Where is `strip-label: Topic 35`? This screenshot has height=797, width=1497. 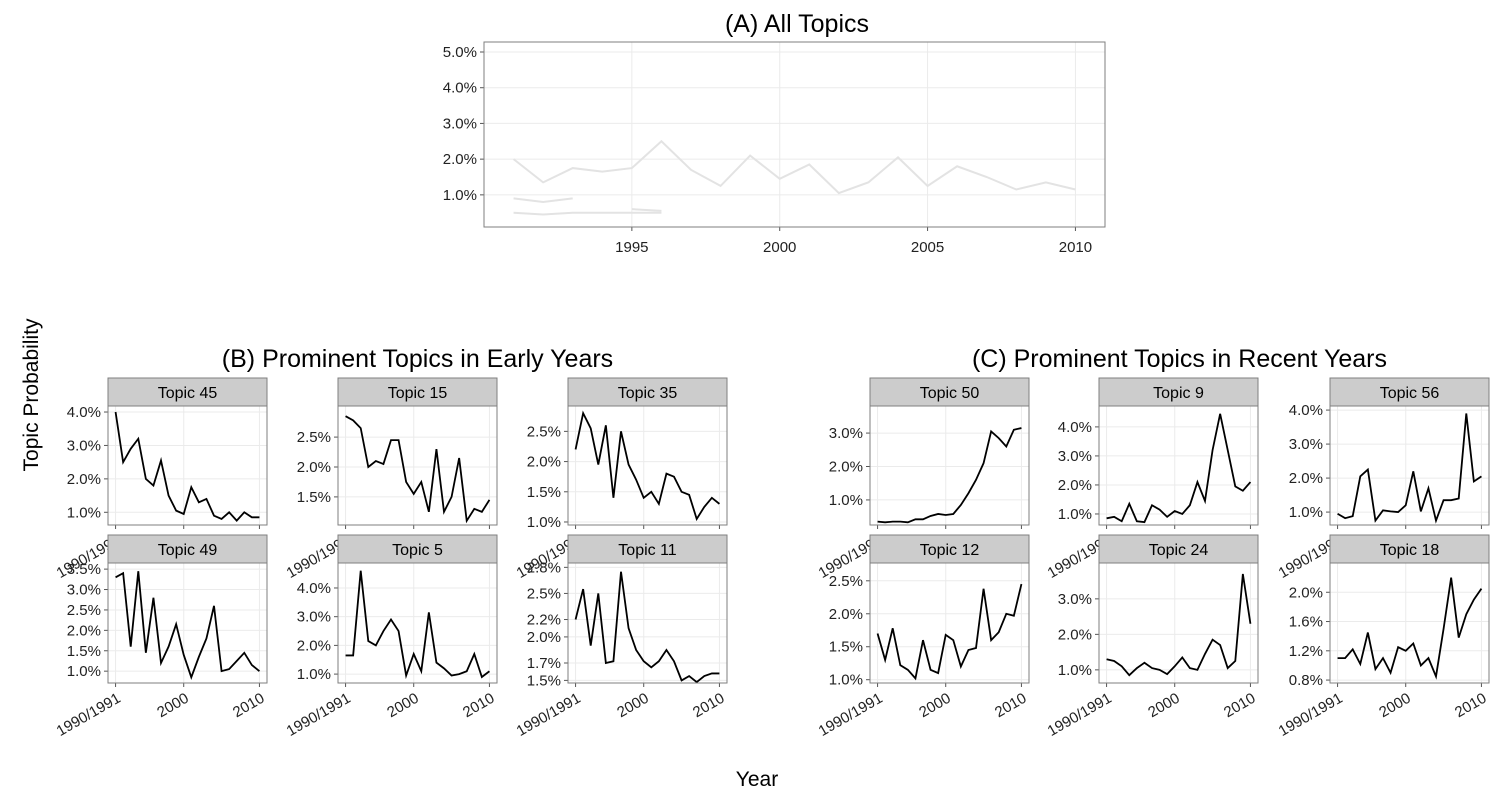
strip-label: Topic 35 is located at coordinates (648, 393).